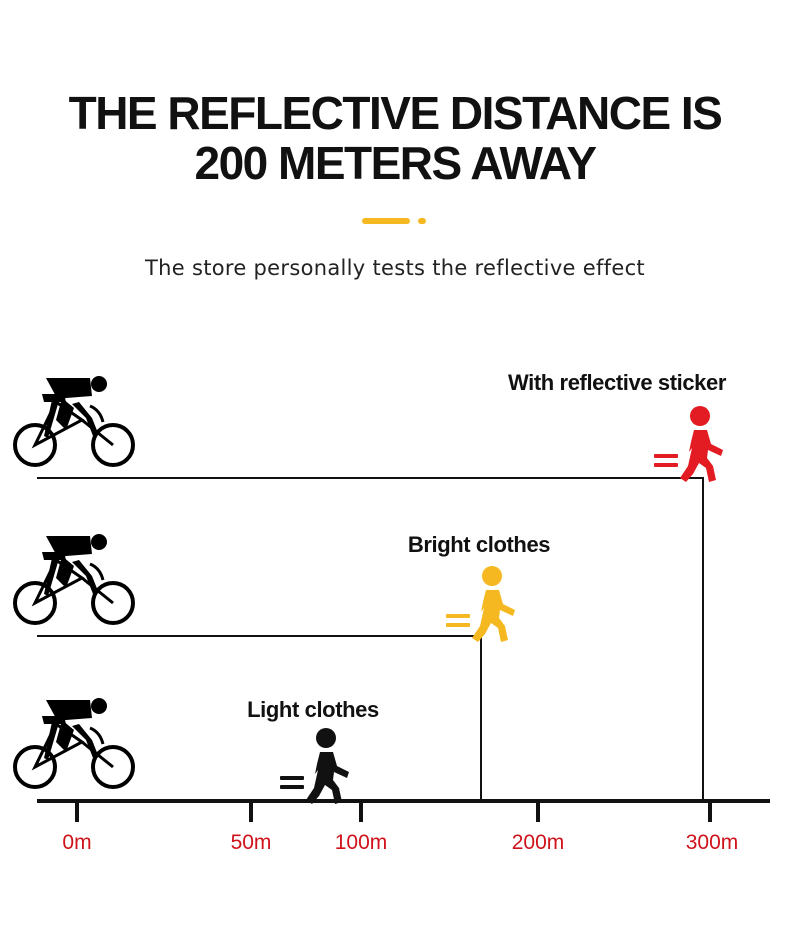 The width and height of the screenshot is (790, 940). I want to click on tick-label-200m: 200m, so click(538, 842).